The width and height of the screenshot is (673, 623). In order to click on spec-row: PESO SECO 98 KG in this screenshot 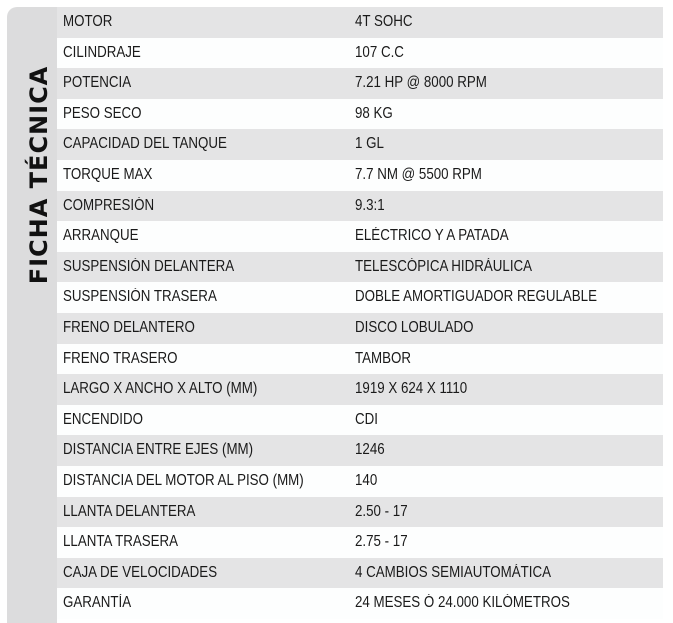, I will do `click(360, 114)`.